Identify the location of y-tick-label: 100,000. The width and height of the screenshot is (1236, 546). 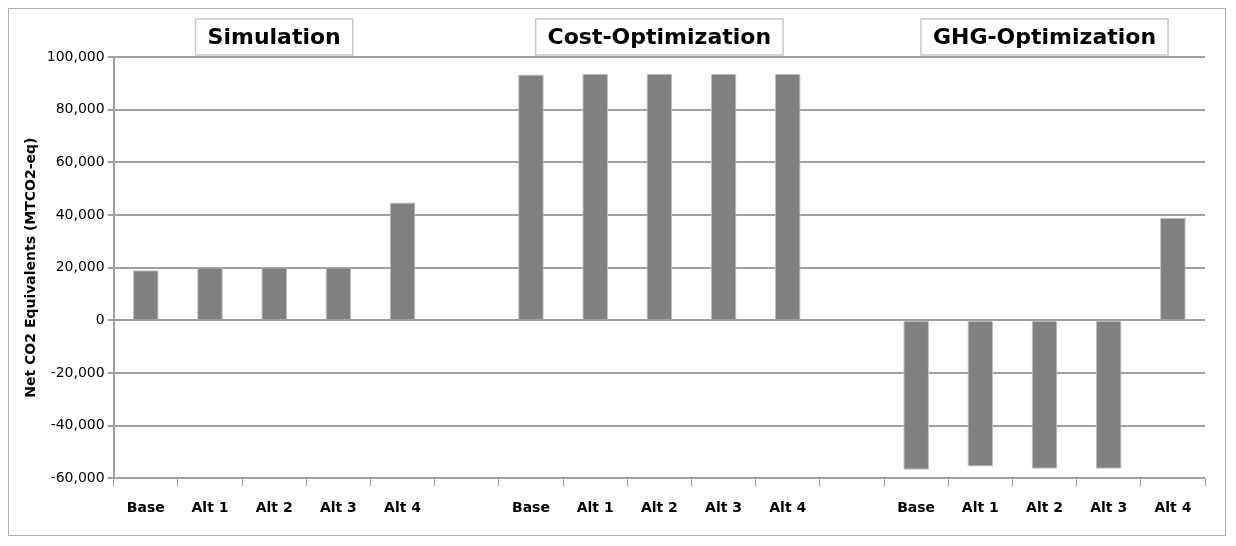
(75, 55).